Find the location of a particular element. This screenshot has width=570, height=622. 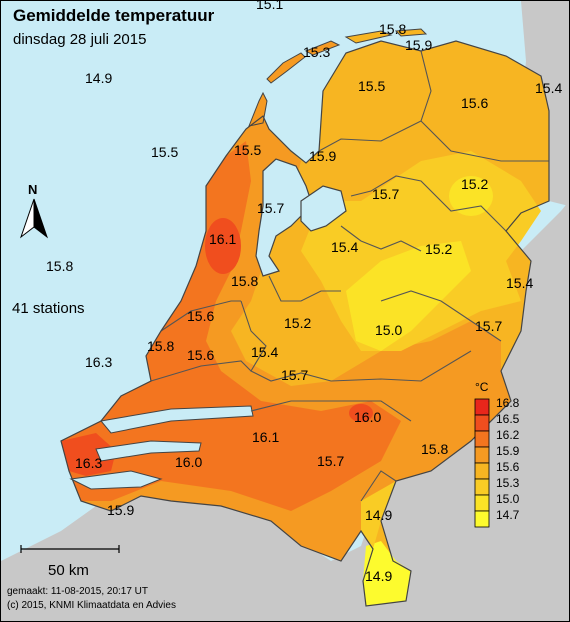

markermeer is located at coordinates (323, 208).